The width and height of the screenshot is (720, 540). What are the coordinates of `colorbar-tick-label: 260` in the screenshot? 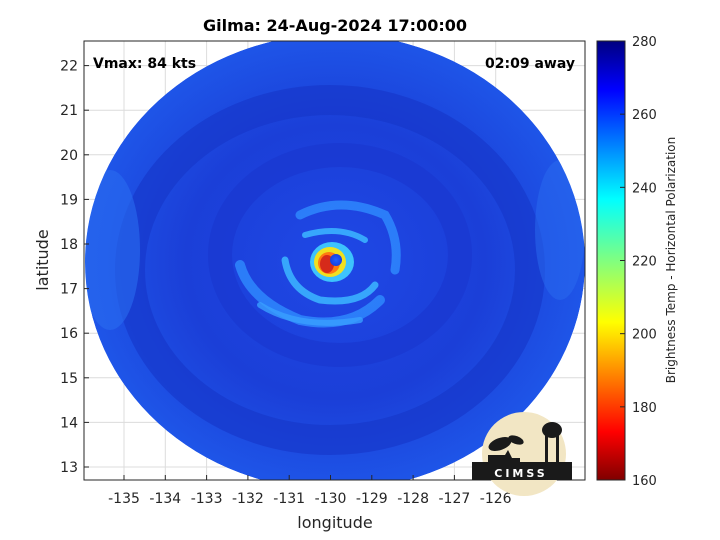 It's located at (644, 115).